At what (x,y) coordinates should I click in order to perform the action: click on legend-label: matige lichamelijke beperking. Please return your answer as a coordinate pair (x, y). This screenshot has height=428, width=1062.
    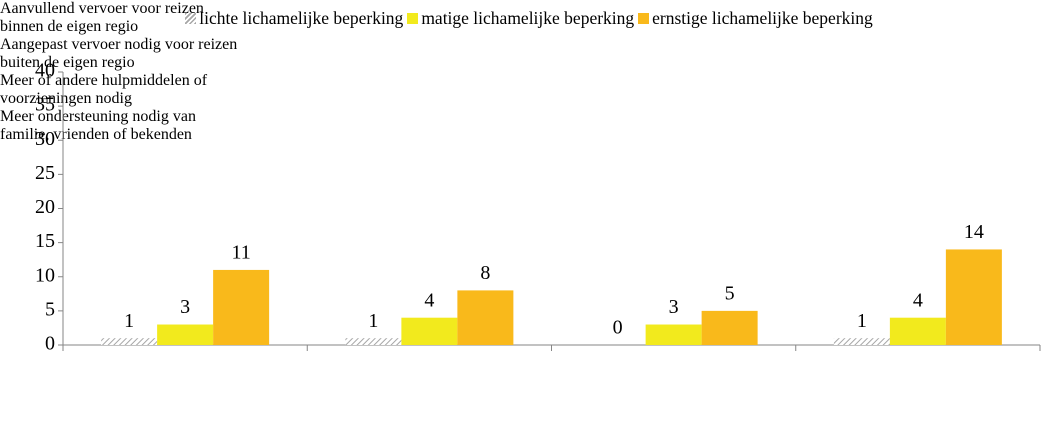
    Looking at the image, I should click on (528, 18).